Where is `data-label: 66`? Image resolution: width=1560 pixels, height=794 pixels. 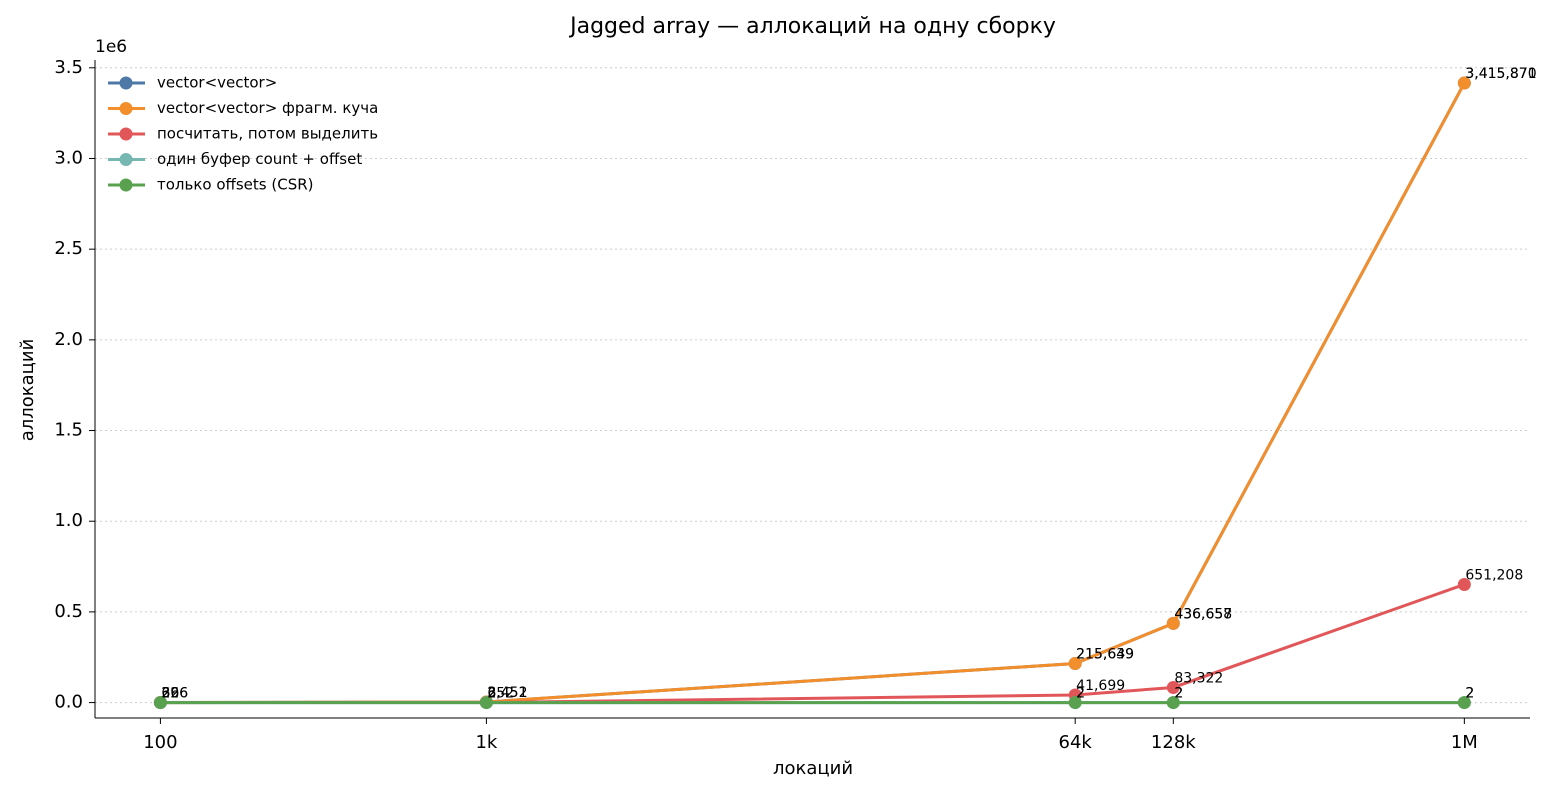 data-label: 66 is located at coordinates (170, 694).